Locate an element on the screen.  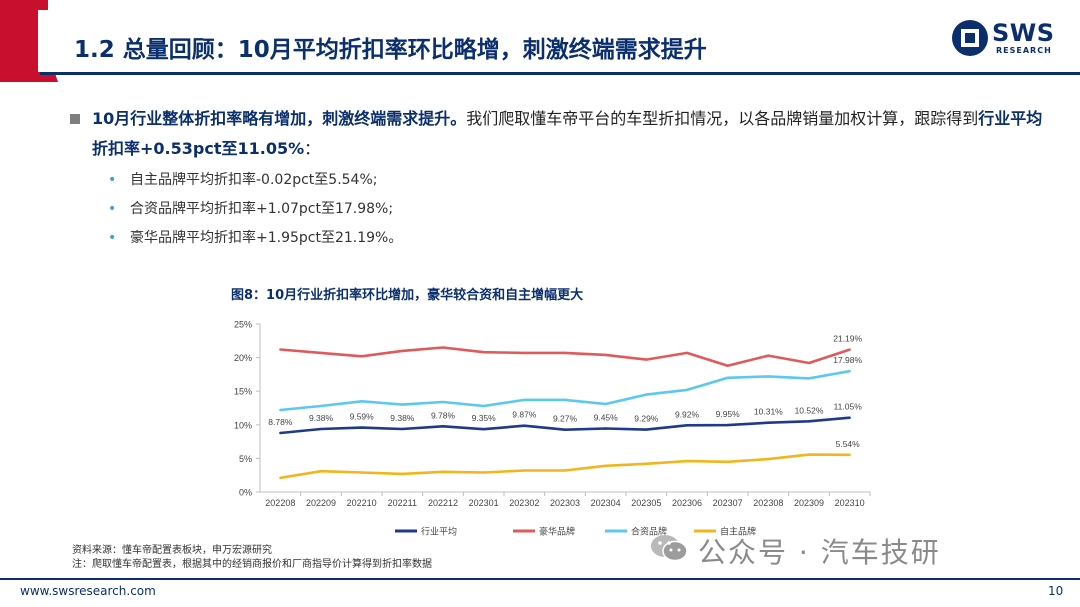
x-tick-label: 202308 is located at coordinates (768, 503).